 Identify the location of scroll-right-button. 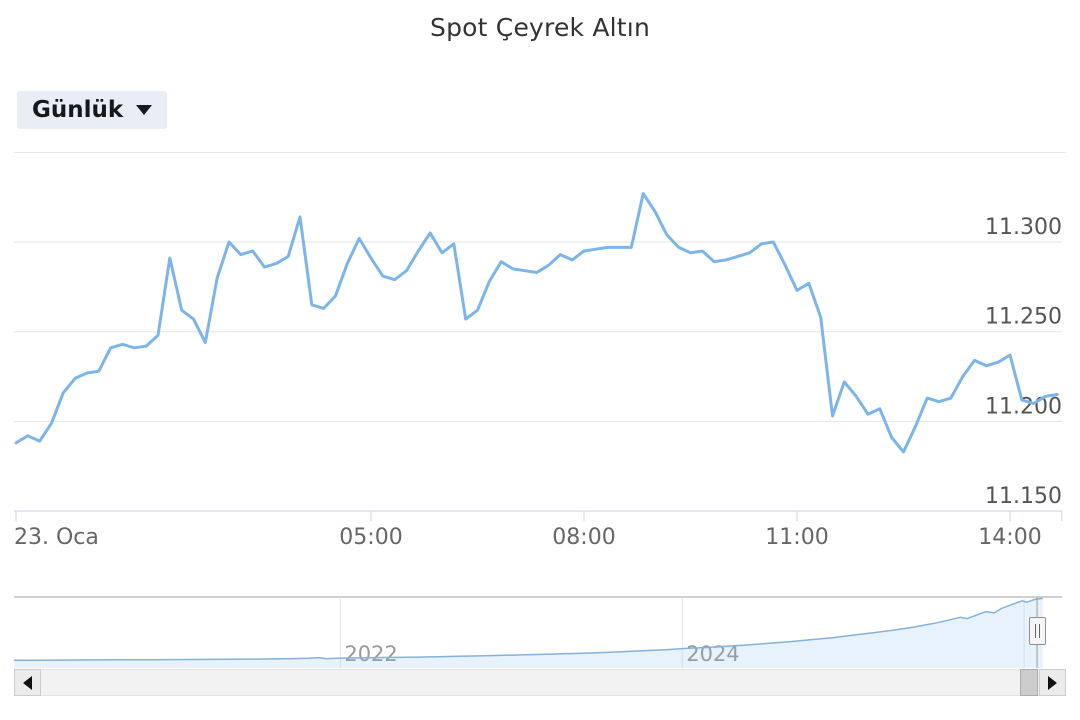
(1052, 682).